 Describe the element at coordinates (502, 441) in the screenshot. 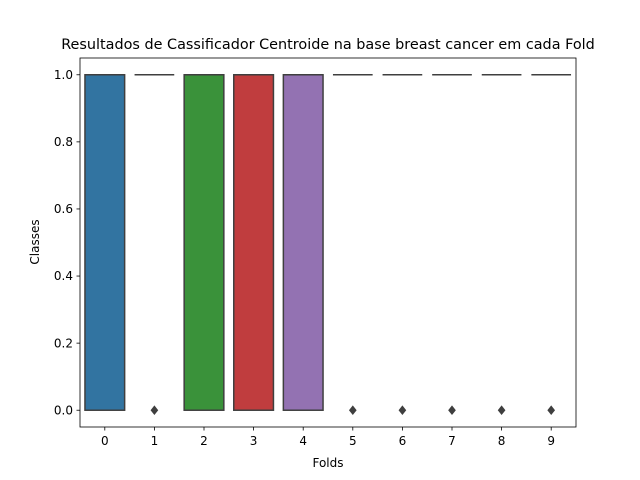

I see `x-tick-label-8: 8` at that location.